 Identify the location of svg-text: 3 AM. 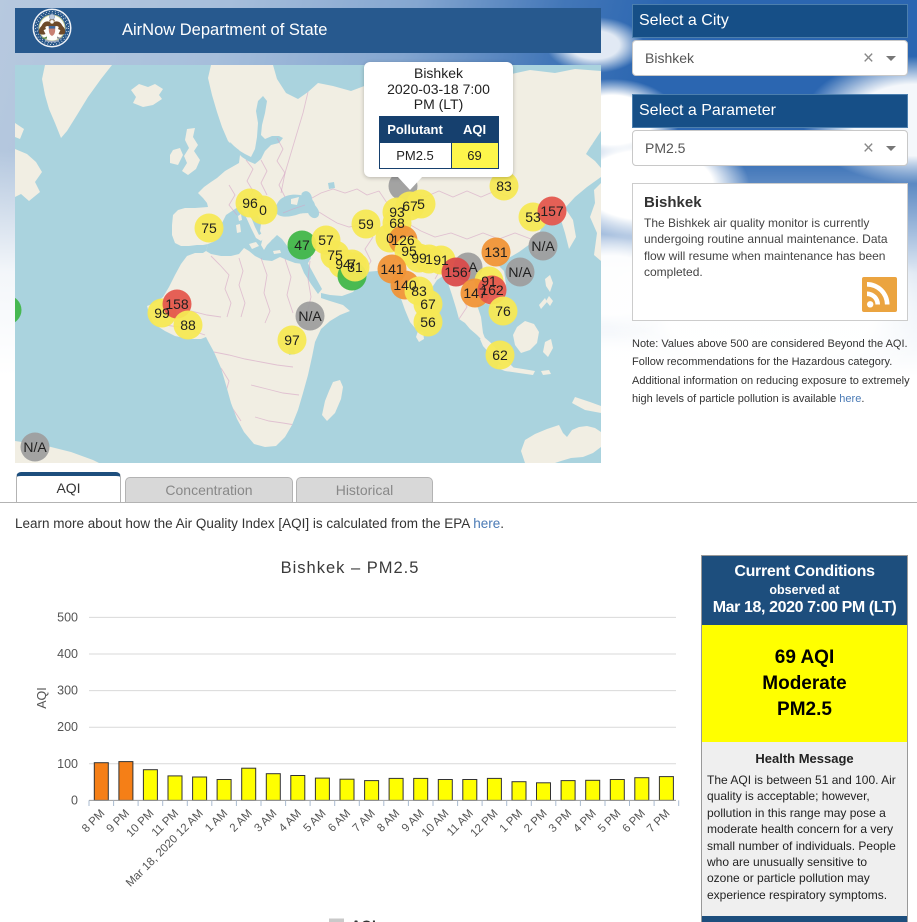
(265, 821).